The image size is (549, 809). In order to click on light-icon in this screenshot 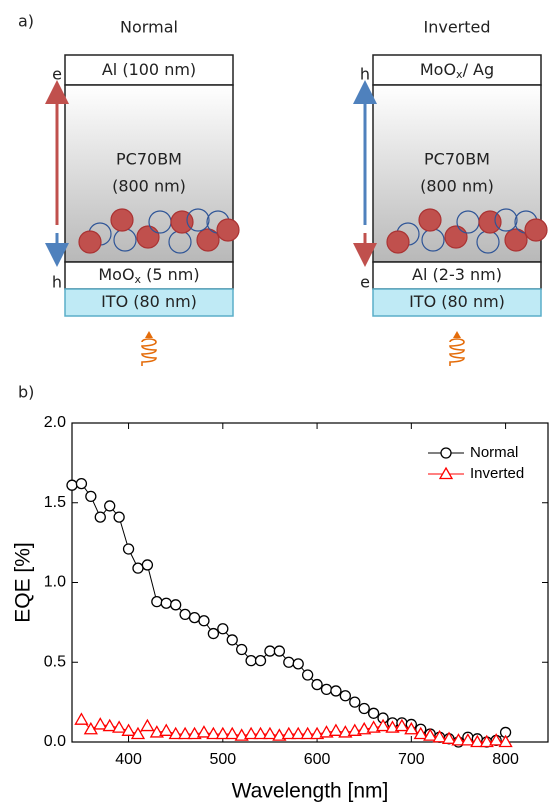, I will do `click(457, 352)`.